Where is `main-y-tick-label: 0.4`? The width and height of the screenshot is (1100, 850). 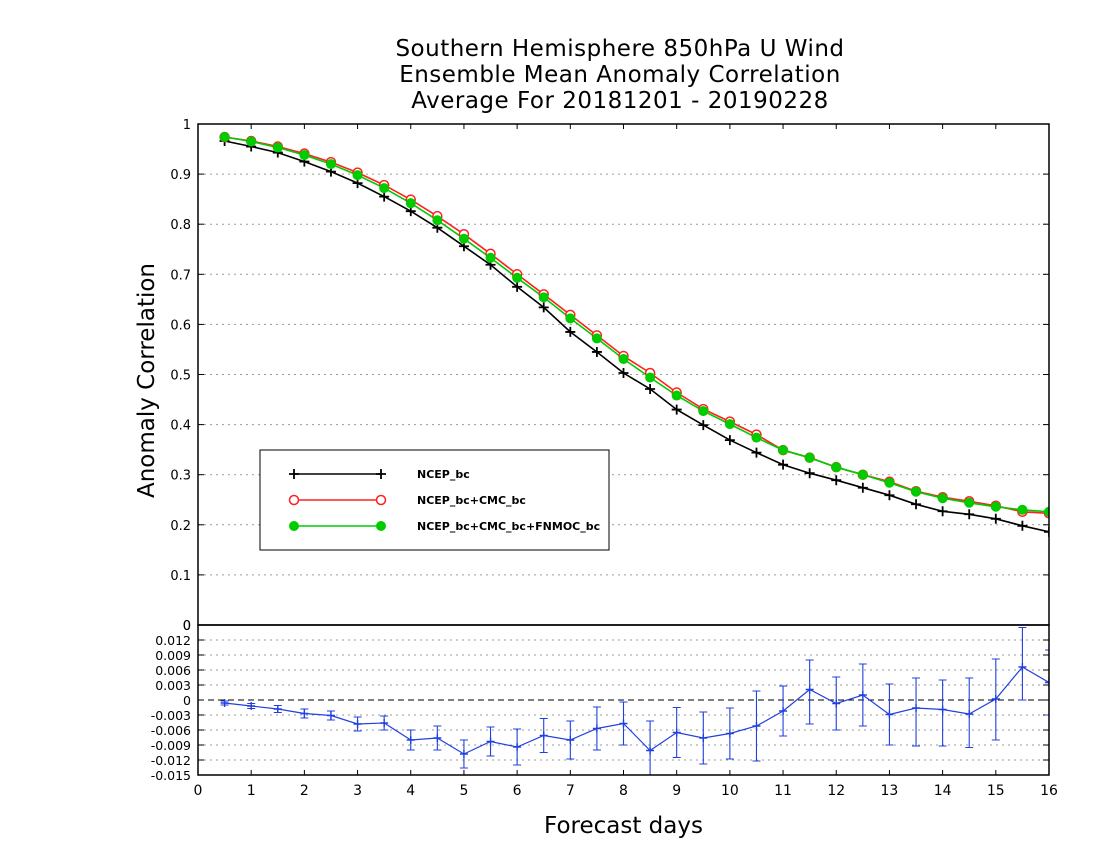
main-y-tick-label: 0.4 is located at coordinates (180, 426).